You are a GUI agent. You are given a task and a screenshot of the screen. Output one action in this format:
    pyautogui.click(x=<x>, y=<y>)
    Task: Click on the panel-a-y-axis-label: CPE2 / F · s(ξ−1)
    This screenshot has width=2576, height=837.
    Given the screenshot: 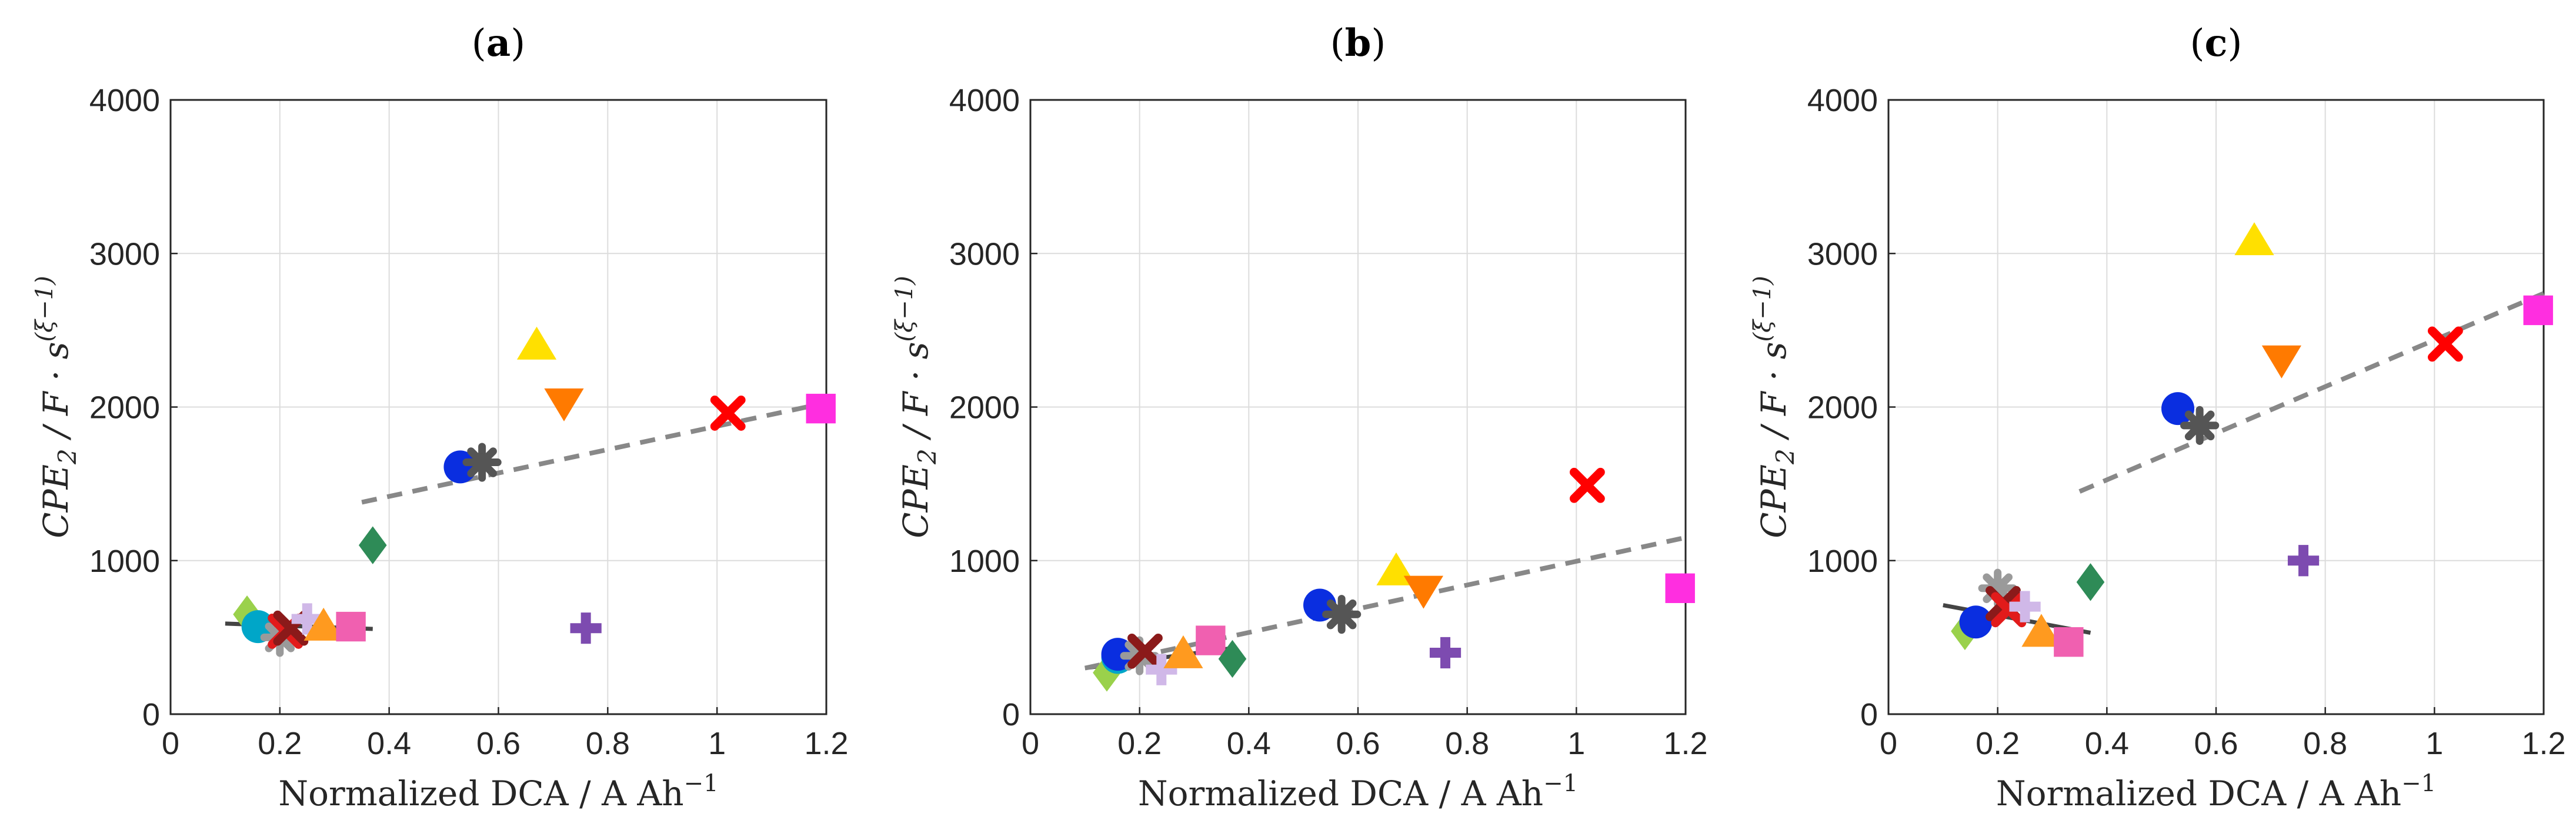 What is the action you would take?
    pyautogui.click(x=56, y=407)
    